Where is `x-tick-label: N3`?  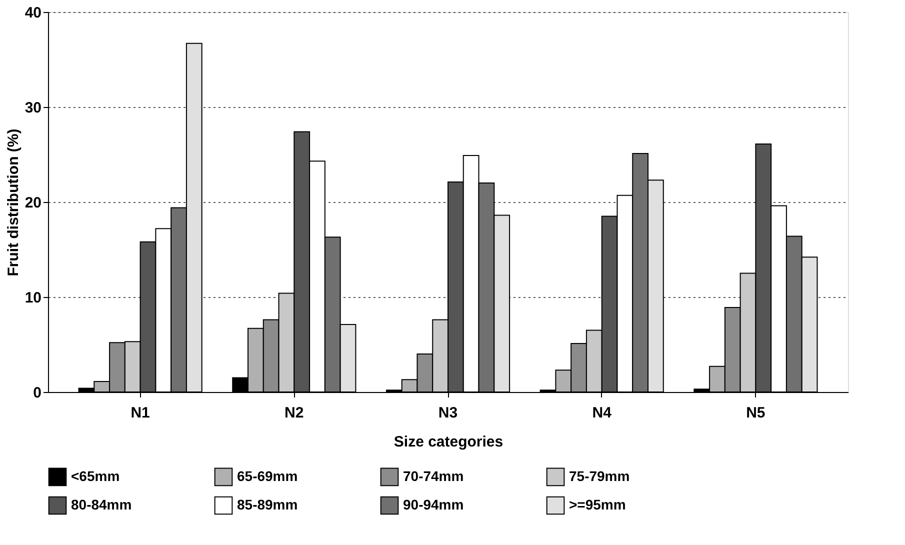
x-tick-label: N3 is located at coordinates (448, 413).